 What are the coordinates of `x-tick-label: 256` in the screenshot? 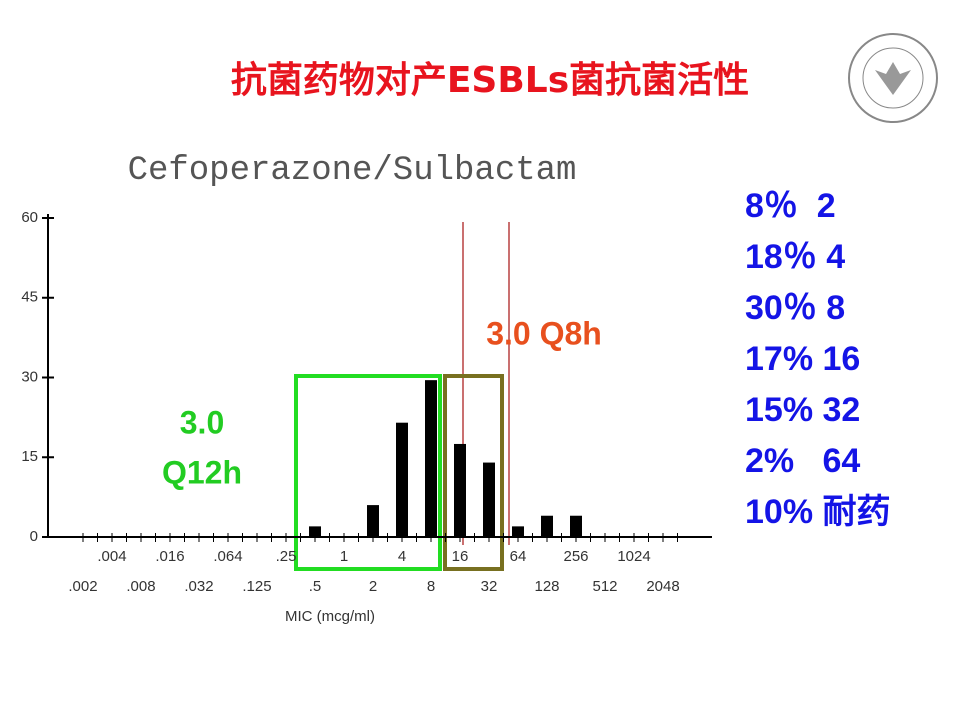 It's located at (575, 556).